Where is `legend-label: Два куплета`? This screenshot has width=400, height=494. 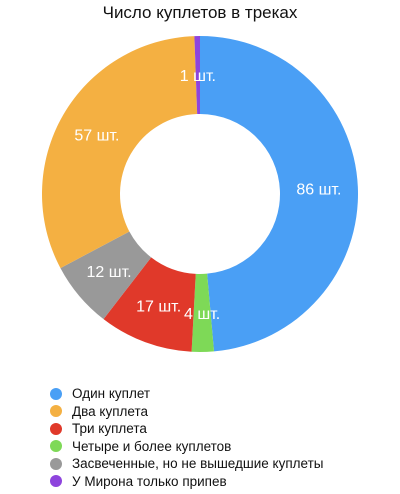
legend-label: Два куплета is located at coordinates (110, 411).